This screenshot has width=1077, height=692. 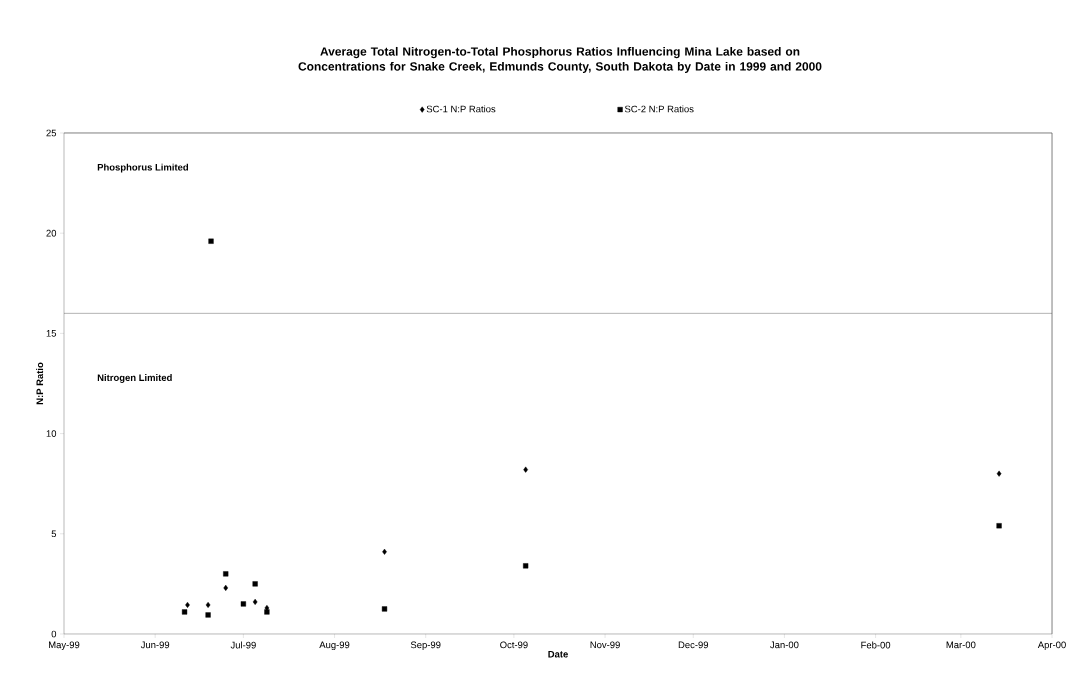 I want to click on x-tick-label: Apr-00, so click(x=1051, y=646).